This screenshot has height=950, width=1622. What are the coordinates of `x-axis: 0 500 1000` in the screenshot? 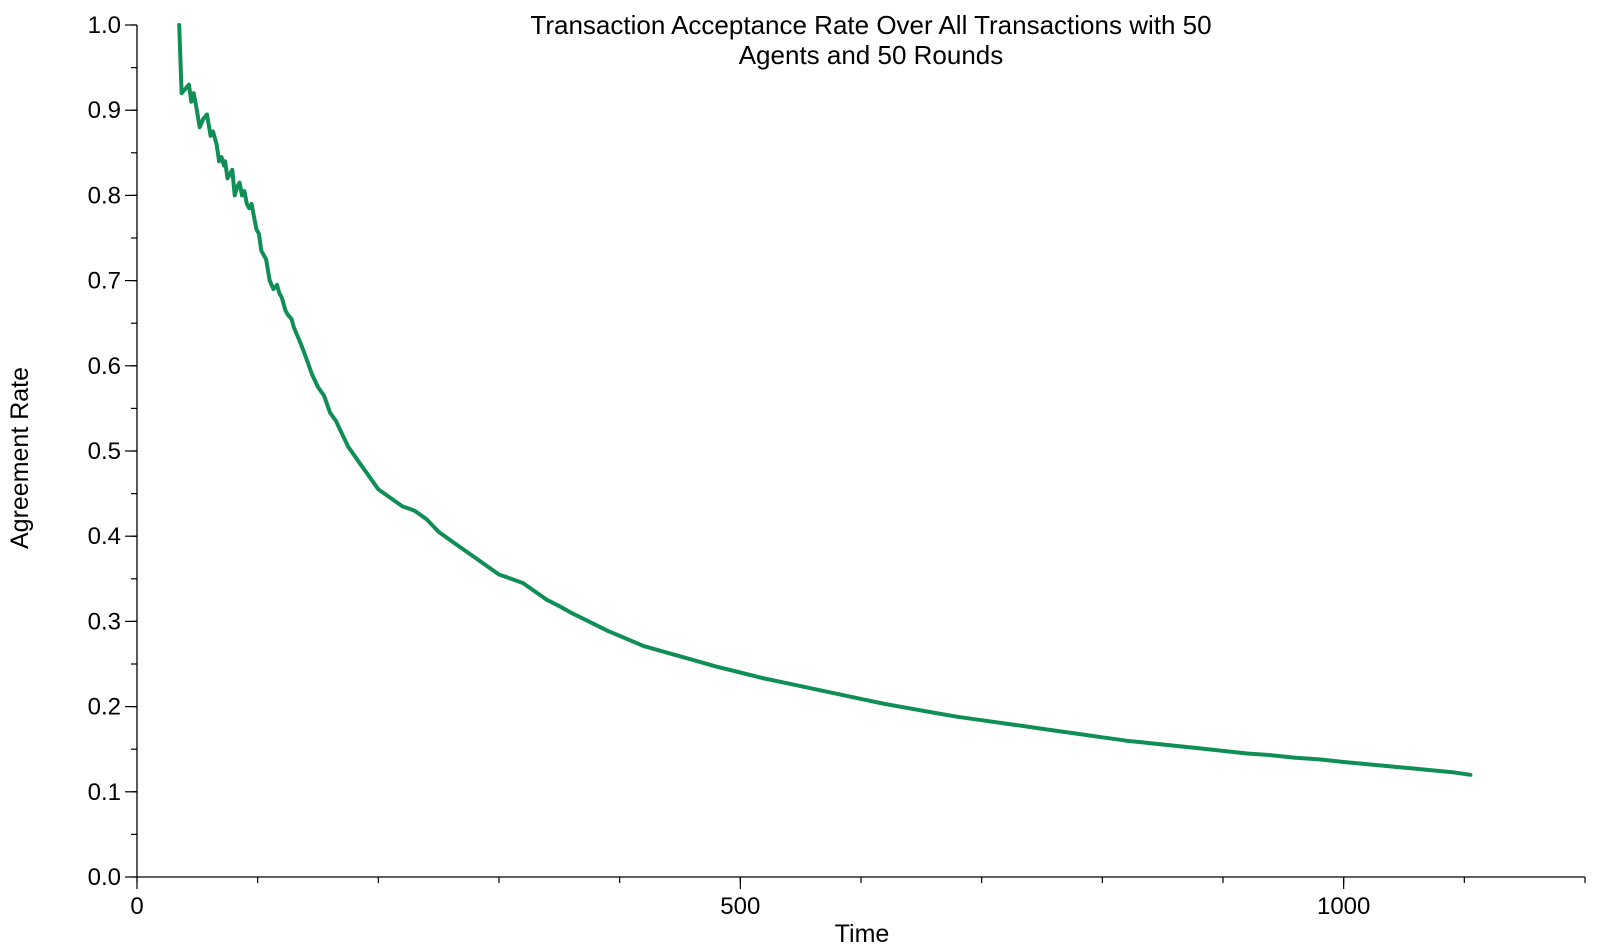 It's located at (858, 898).